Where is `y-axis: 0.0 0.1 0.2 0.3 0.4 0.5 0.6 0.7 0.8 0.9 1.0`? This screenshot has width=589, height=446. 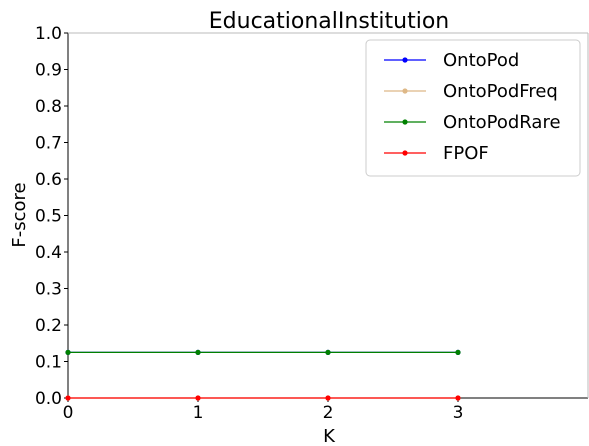 y-axis: 0.0 0.1 0.2 0.3 0.4 0.5 0.6 0.7 0.8 0.9 1.0 is located at coordinates (51, 216).